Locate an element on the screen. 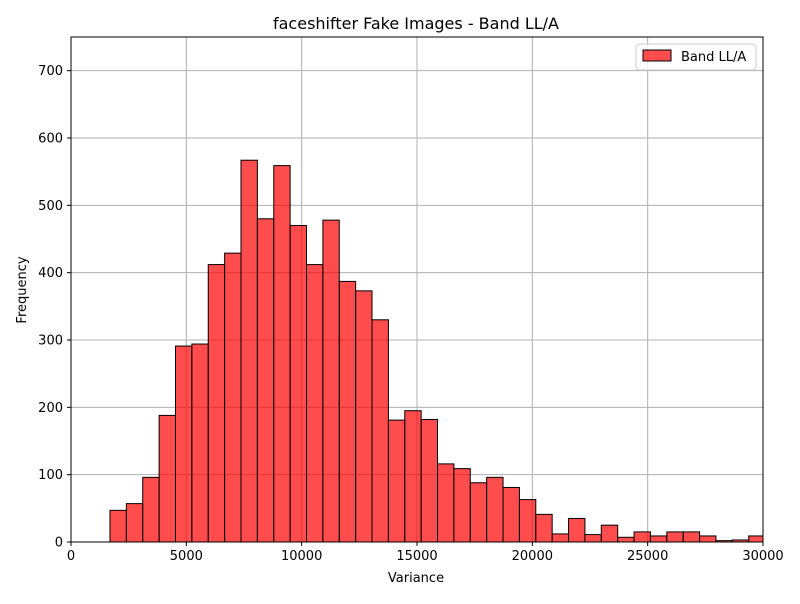 The image size is (800, 604). y-tick-label: 600 is located at coordinates (50, 139).